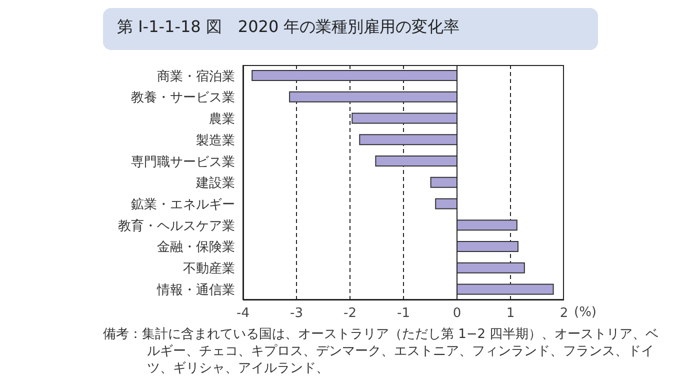  What do you see at coordinates (176, 226) in the screenshot?
I see `y-tick-label: 教育・ヘルスケア業` at bounding box center [176, 226].